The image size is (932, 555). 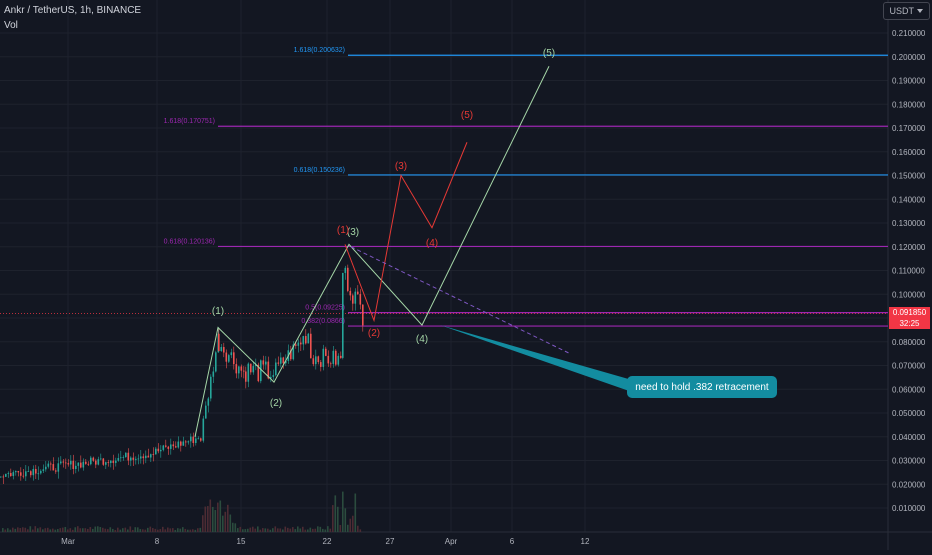 What do you see at coordinates (585, 541) in the screenshot?
I see `x-tick-label: 12` at bounding box center [585, 541].